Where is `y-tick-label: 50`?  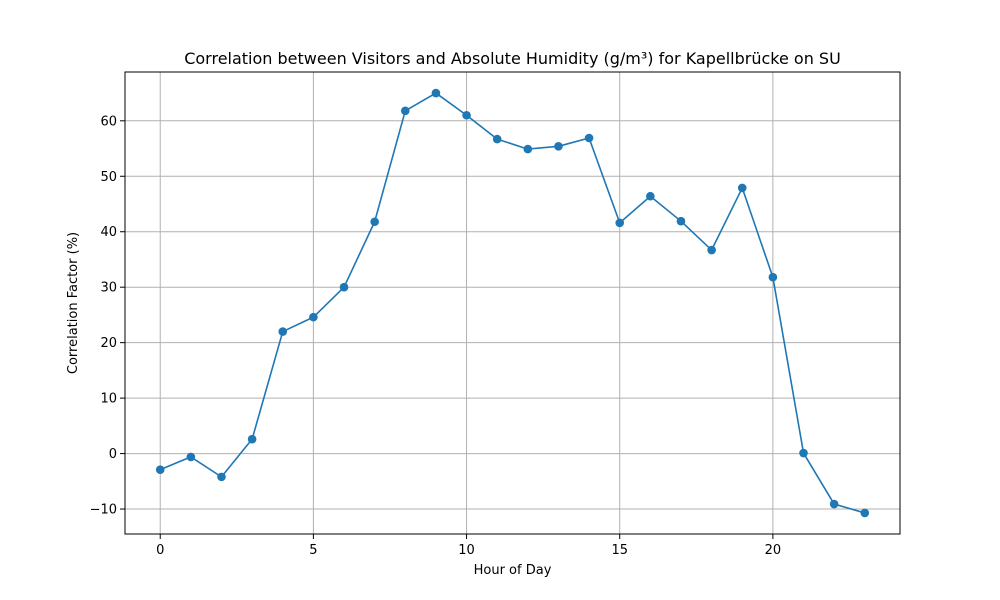
y-tick-label: 50 is located at coordinates (108, 177).